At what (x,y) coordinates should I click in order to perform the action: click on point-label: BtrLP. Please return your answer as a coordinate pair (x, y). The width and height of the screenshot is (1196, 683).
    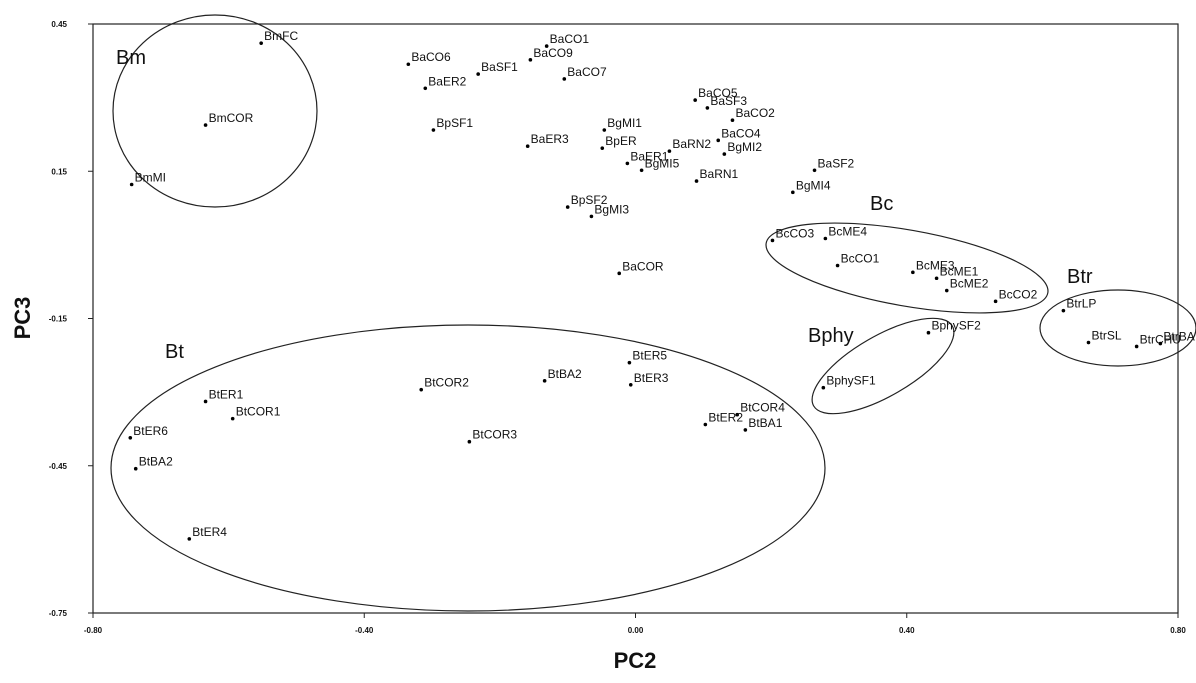
    Looking at the image, I should click on (1081, 304).